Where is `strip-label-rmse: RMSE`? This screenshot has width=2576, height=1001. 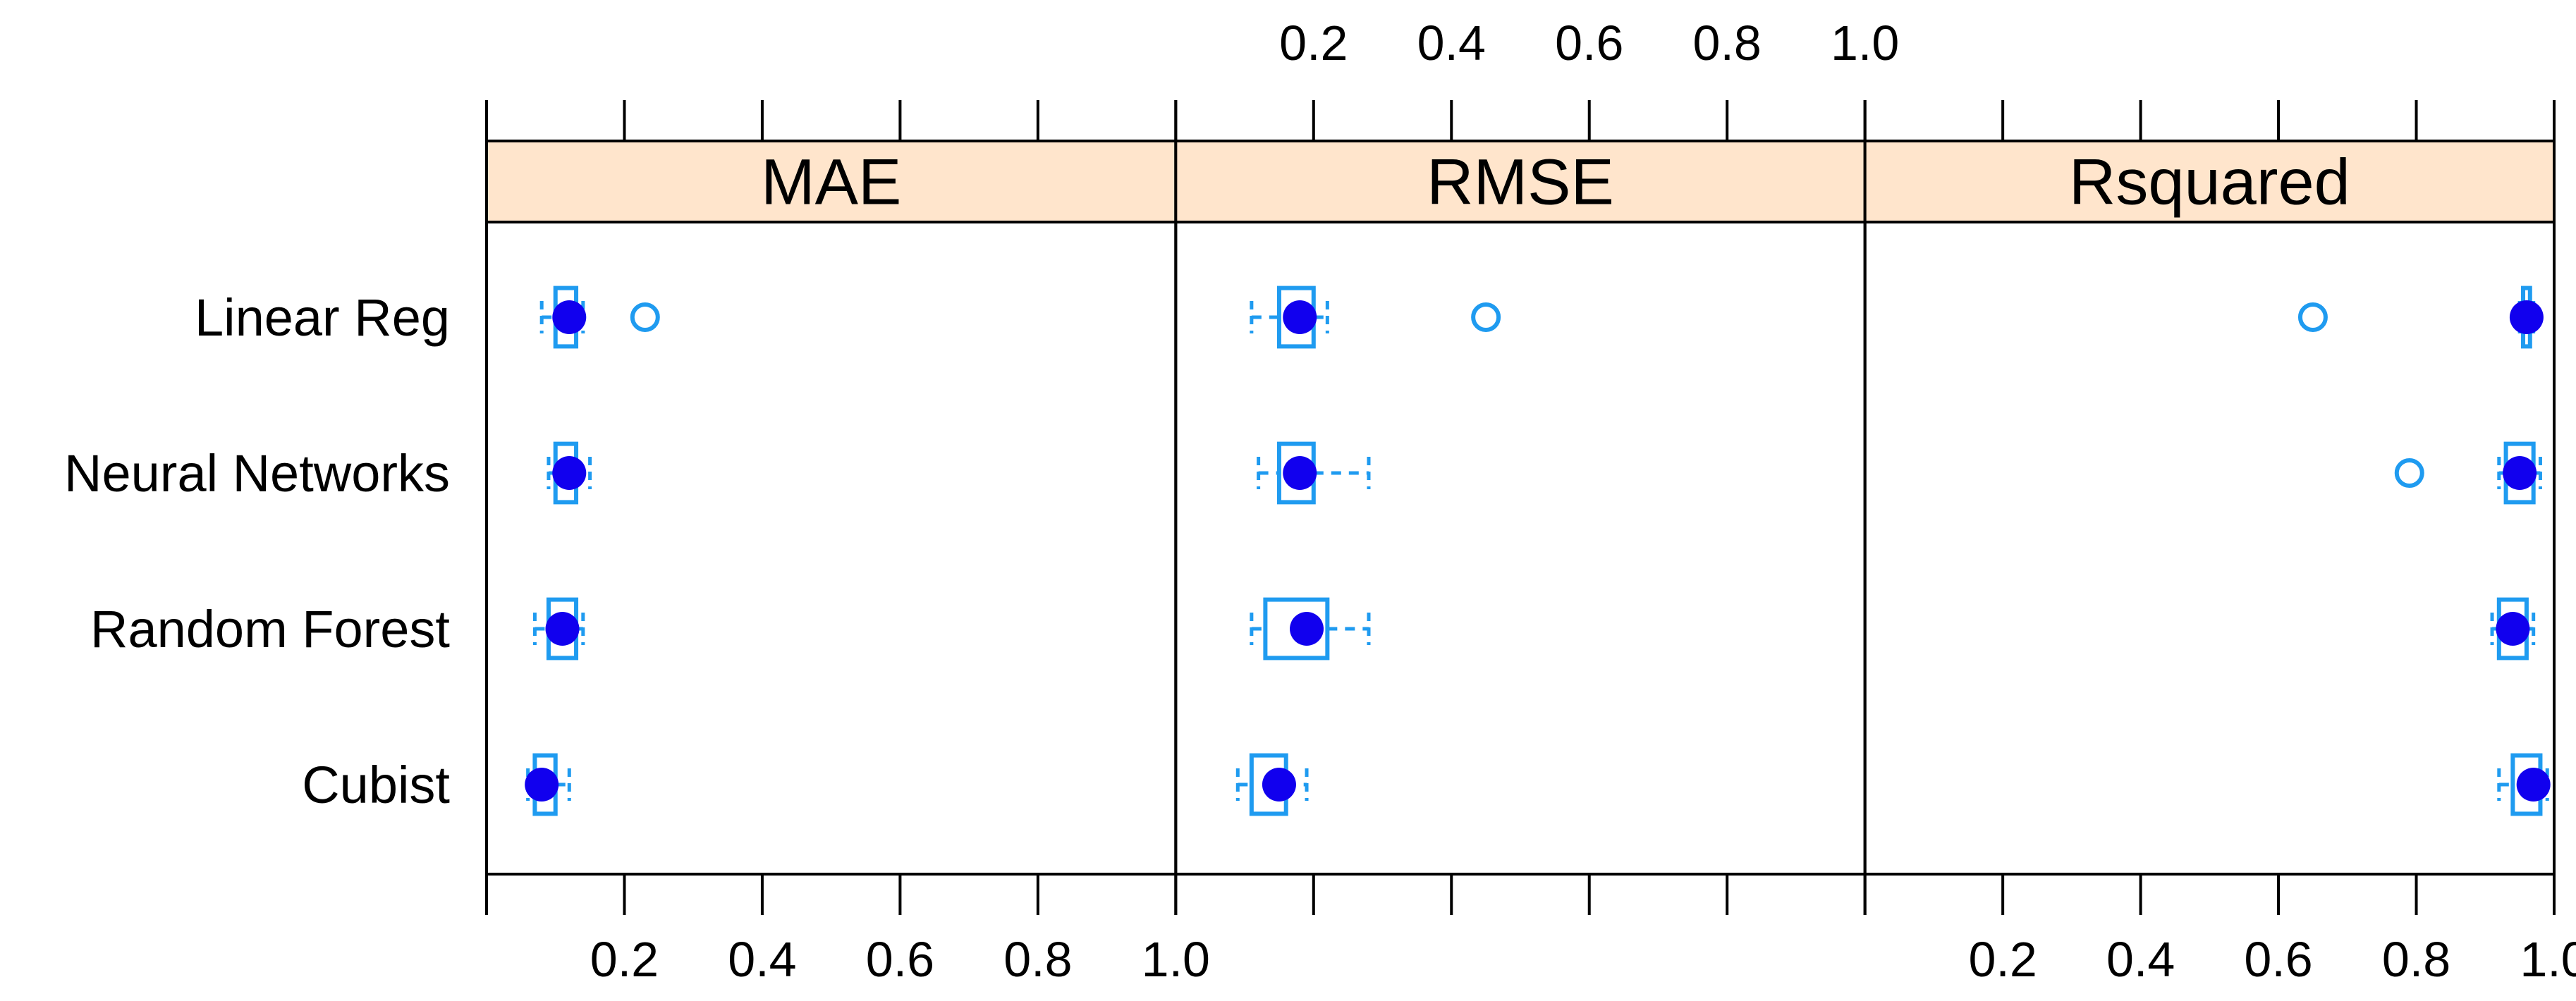
strip-label-rmse: RMSE is located at coordinates (1521, 183).